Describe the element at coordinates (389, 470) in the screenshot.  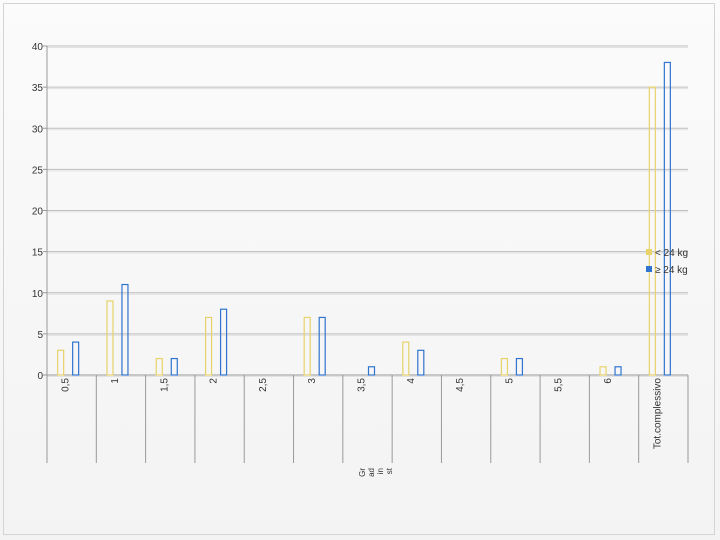
I see `x-axis-title-part: st` at that location.